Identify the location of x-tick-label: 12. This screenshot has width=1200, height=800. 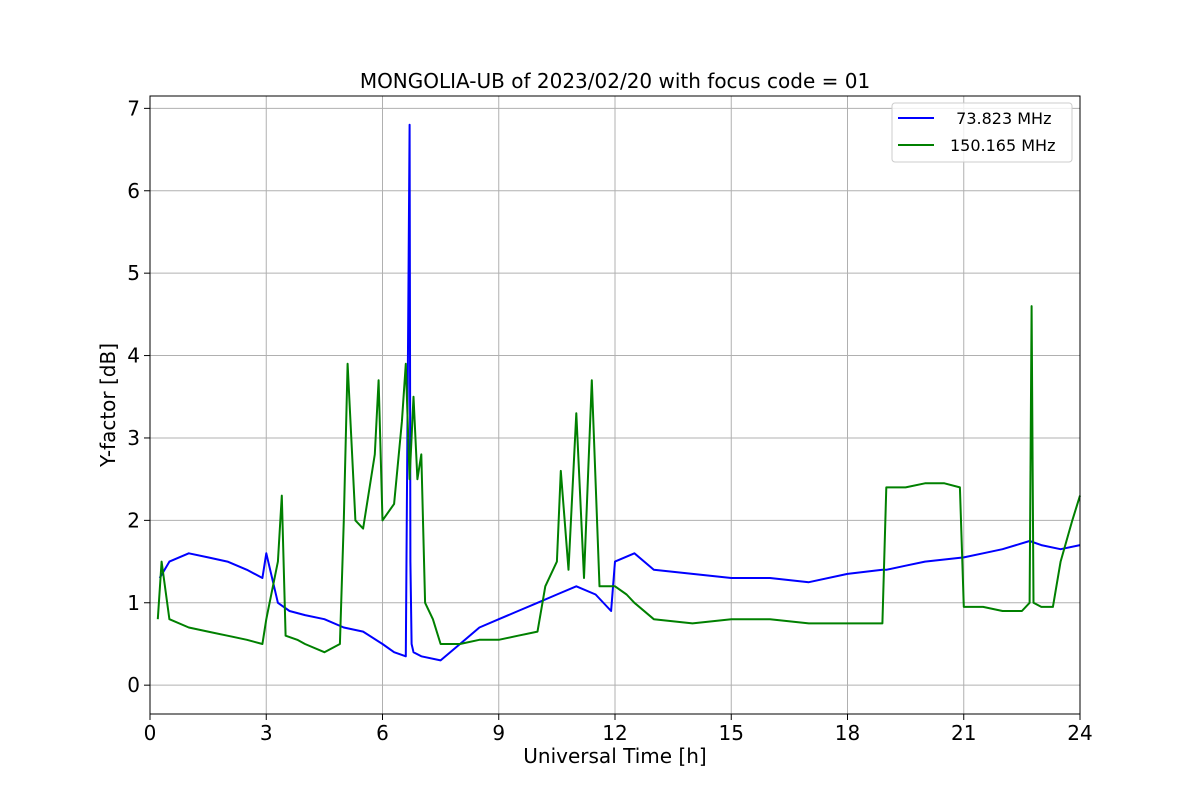
(614, 733).